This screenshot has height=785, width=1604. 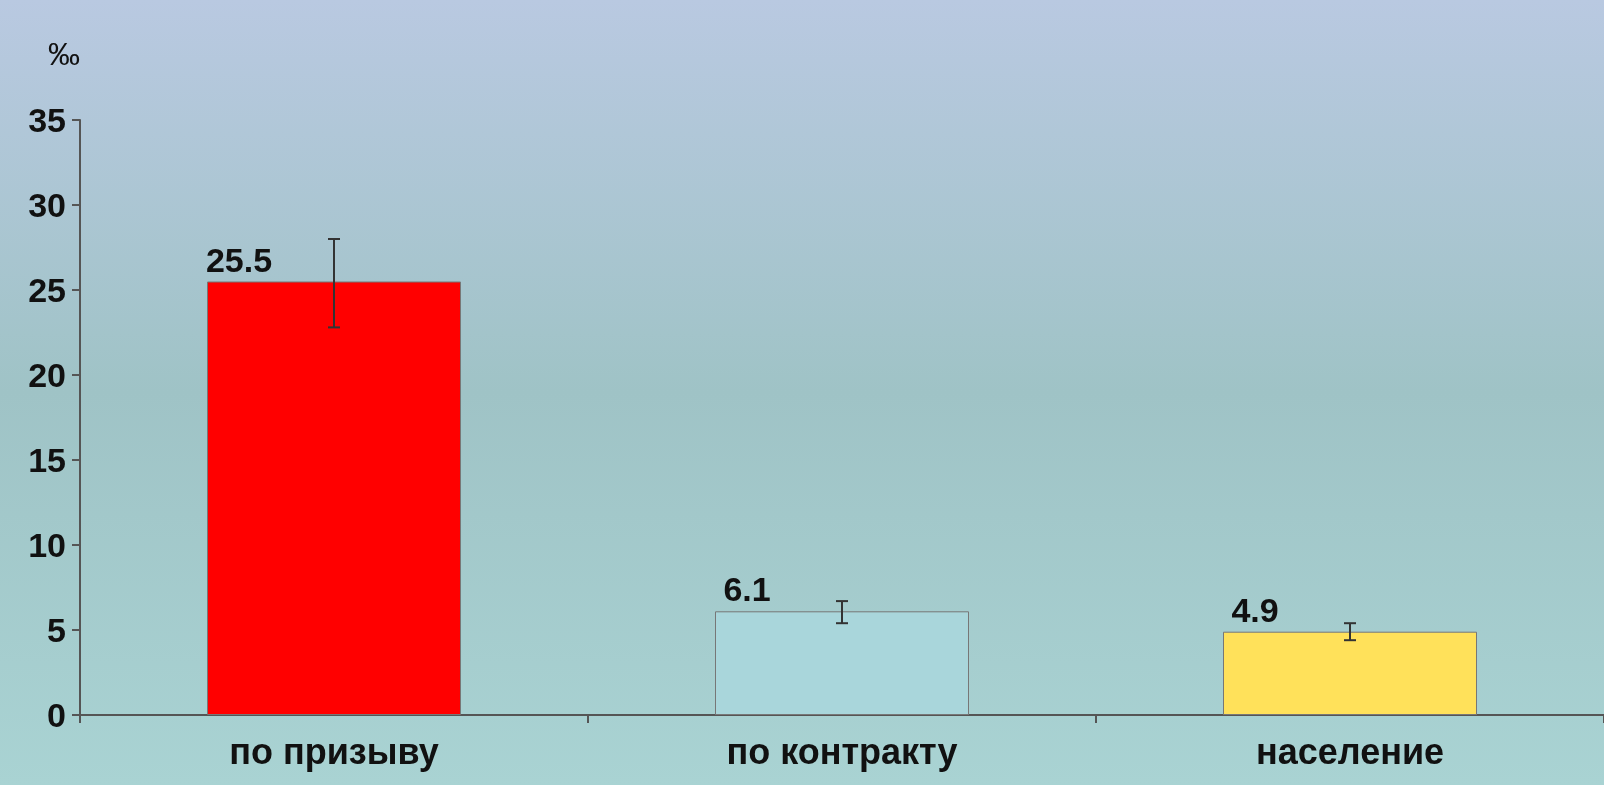 What do you see at coordinates (239, 259) in the screenshot?
I see `data-label: 25.5` at bounding box center [239, 259].